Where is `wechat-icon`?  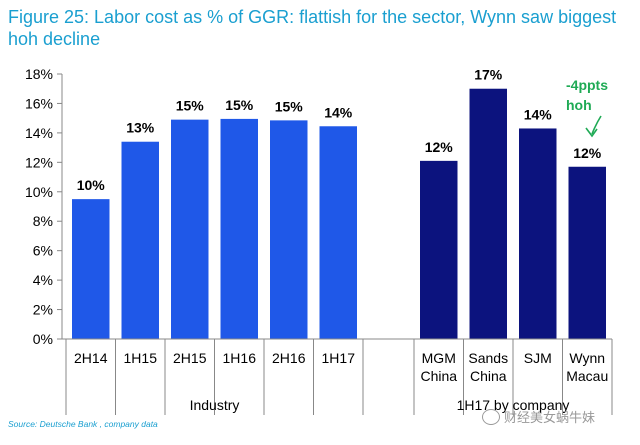
wechat-icon is located at coordinates (491, 416).